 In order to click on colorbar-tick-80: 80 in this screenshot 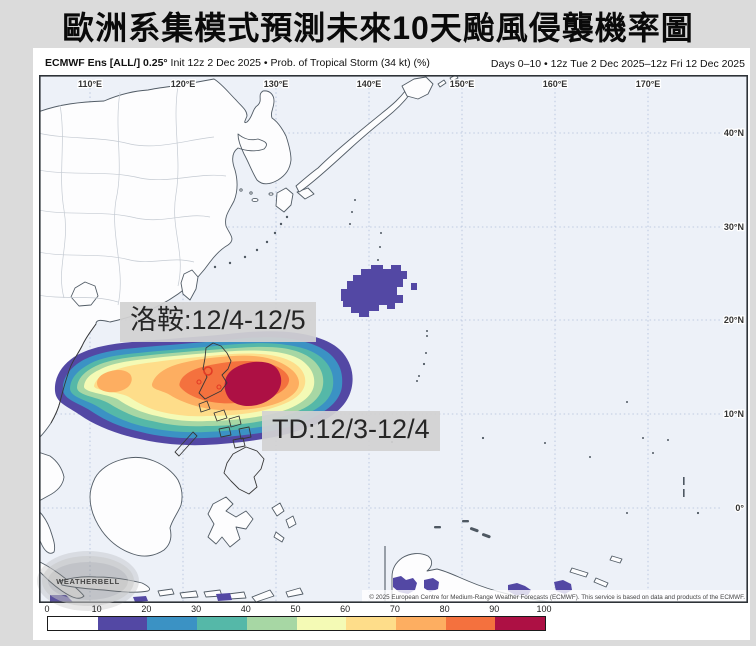, I will do `click(444, 609)`.